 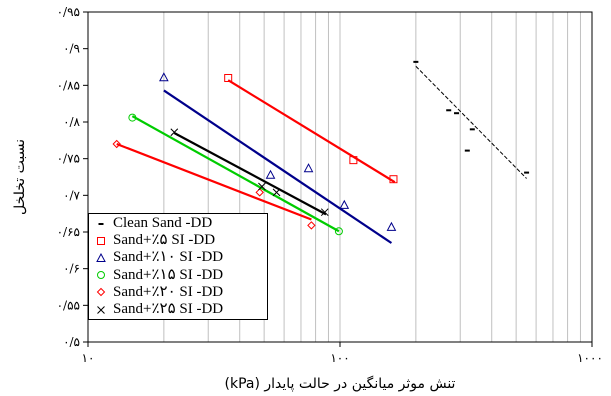 What do you see at coordinates (168, 257) in the screenshot?
I see `legend-label: Sand+٪۱۰ SI -DD` at bounding box center [168, 257].